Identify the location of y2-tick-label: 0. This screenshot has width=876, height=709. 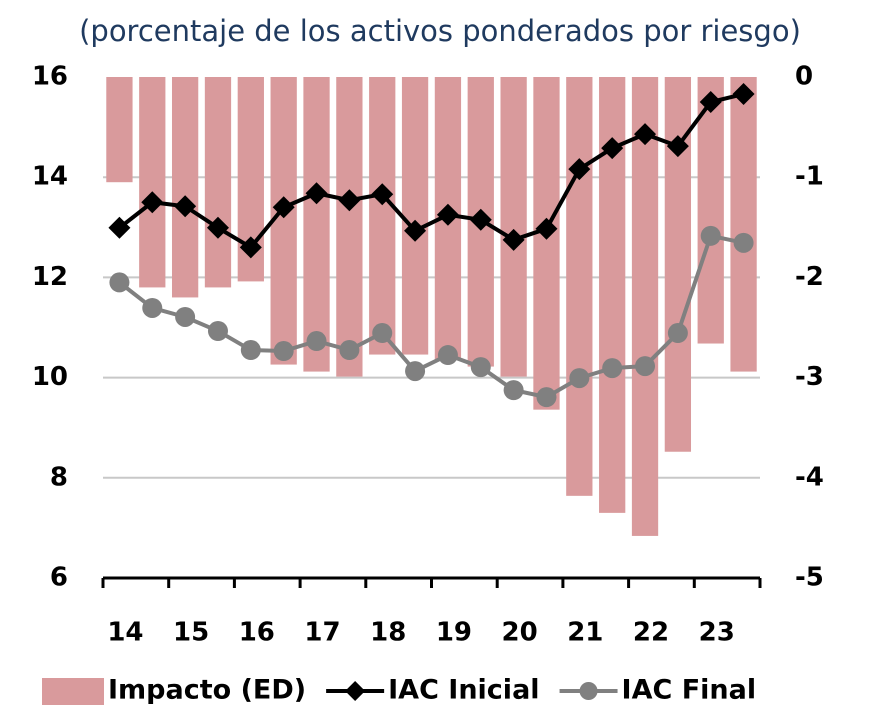
(804, 77).